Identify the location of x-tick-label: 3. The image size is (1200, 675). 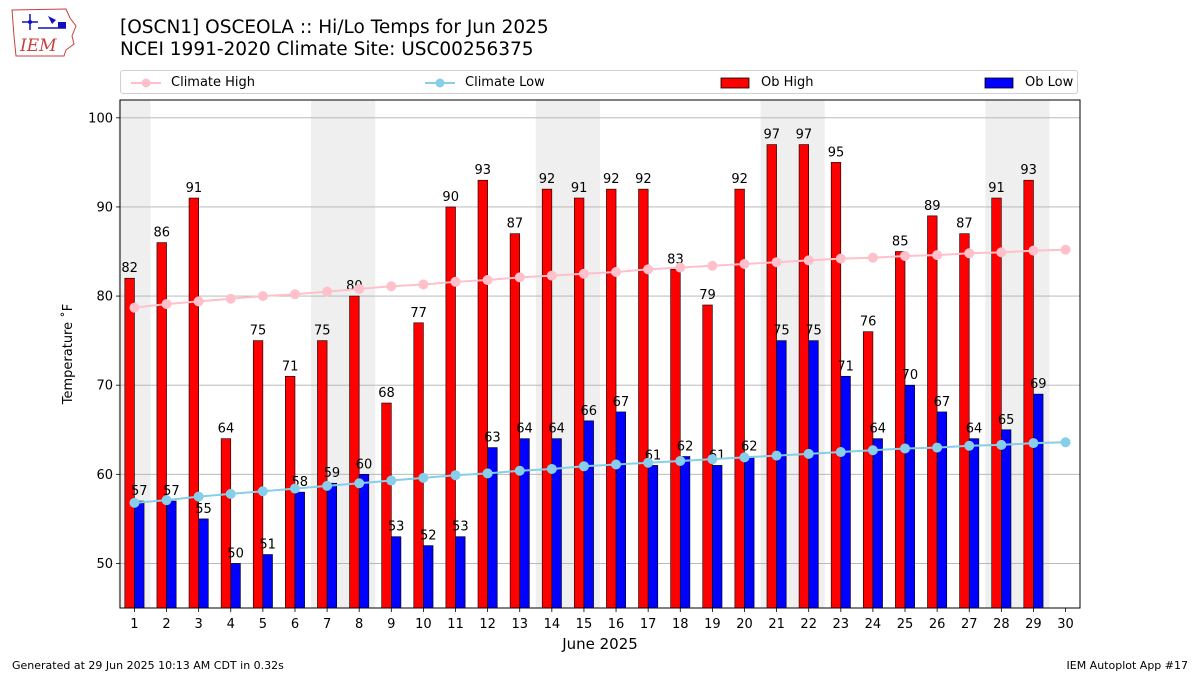
(199, 624).